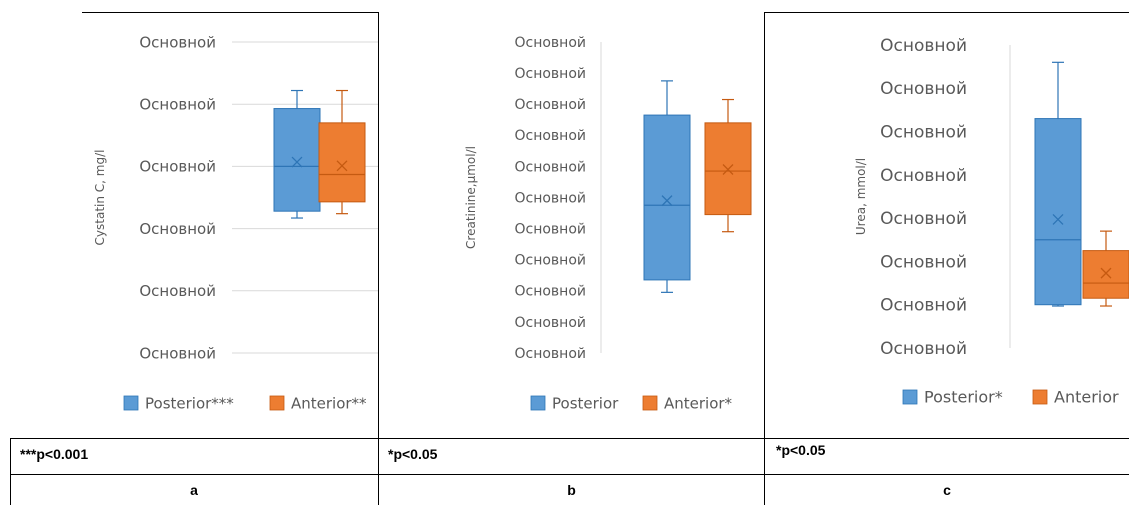 Image resolution: width=1129 pixels, height=505 pixels. What do you see at coordinates (963, 397) in the screenshot?
I see `legend-label: Posterior*` at bounding box center [963, 397].